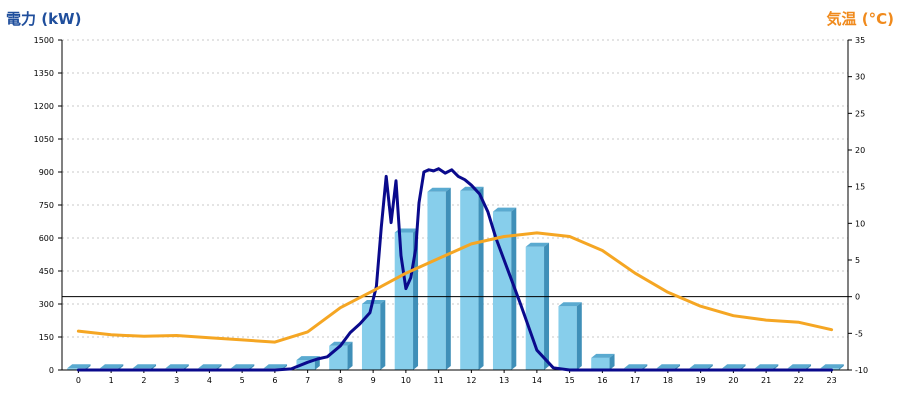 The height and width of the screenshot is (400, 900). Describe the element at coordinates (46, 238) in the screenshot. I see `left-tick-label: 600` at that location.